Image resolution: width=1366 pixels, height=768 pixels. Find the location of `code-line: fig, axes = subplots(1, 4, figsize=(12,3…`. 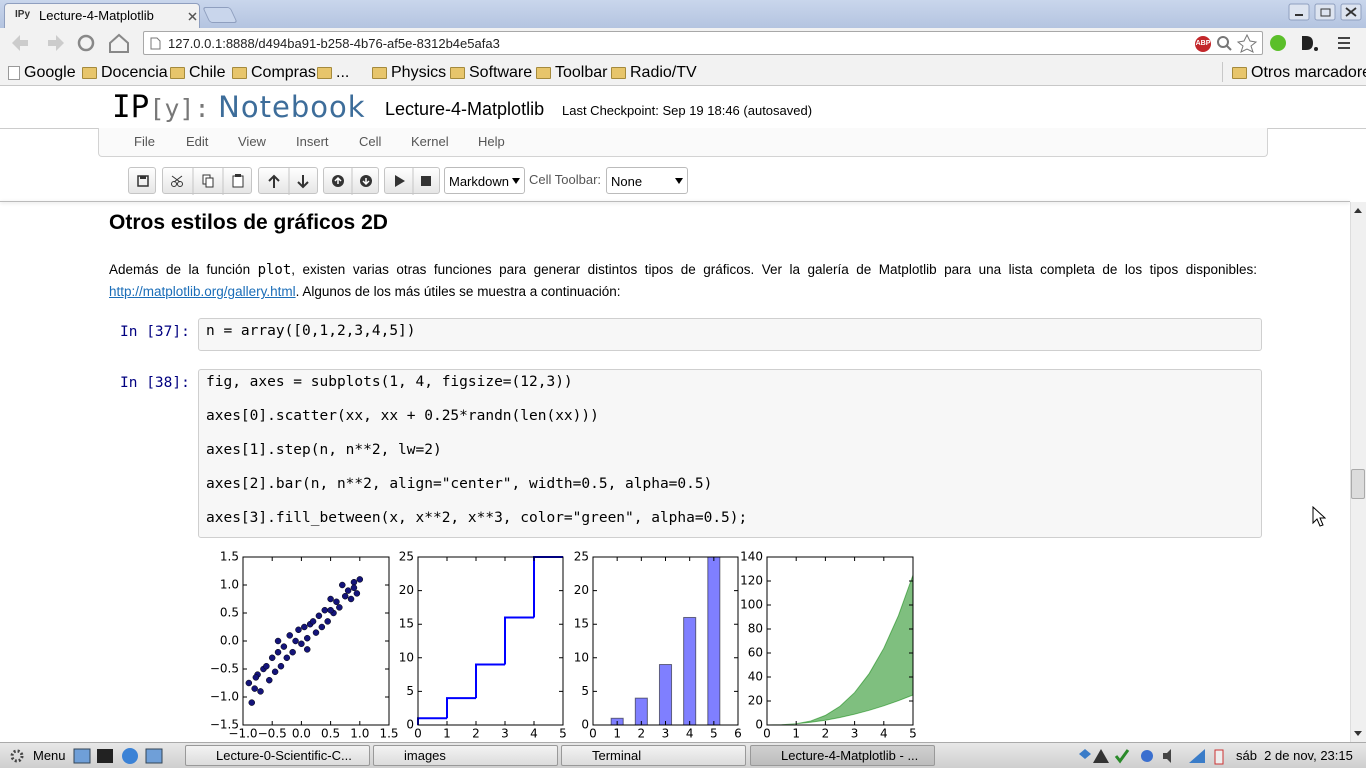

code-line: fig, axes = subplots(1, 4, figsize=(12,3… is located at coordinates (389, 382).